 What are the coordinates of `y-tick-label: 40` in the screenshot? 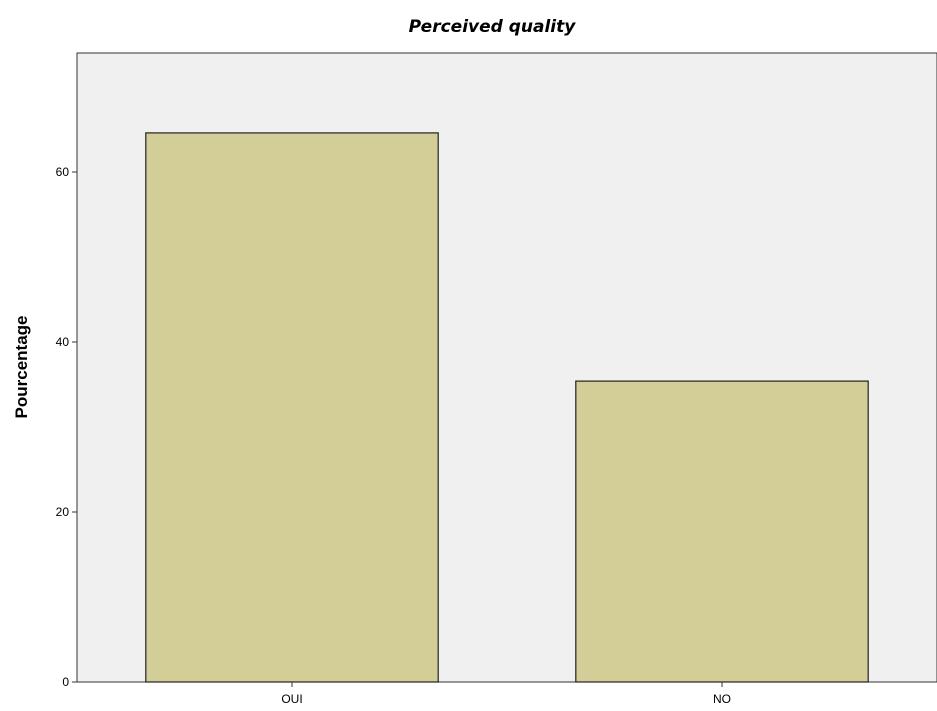 It's located at (63, 342).